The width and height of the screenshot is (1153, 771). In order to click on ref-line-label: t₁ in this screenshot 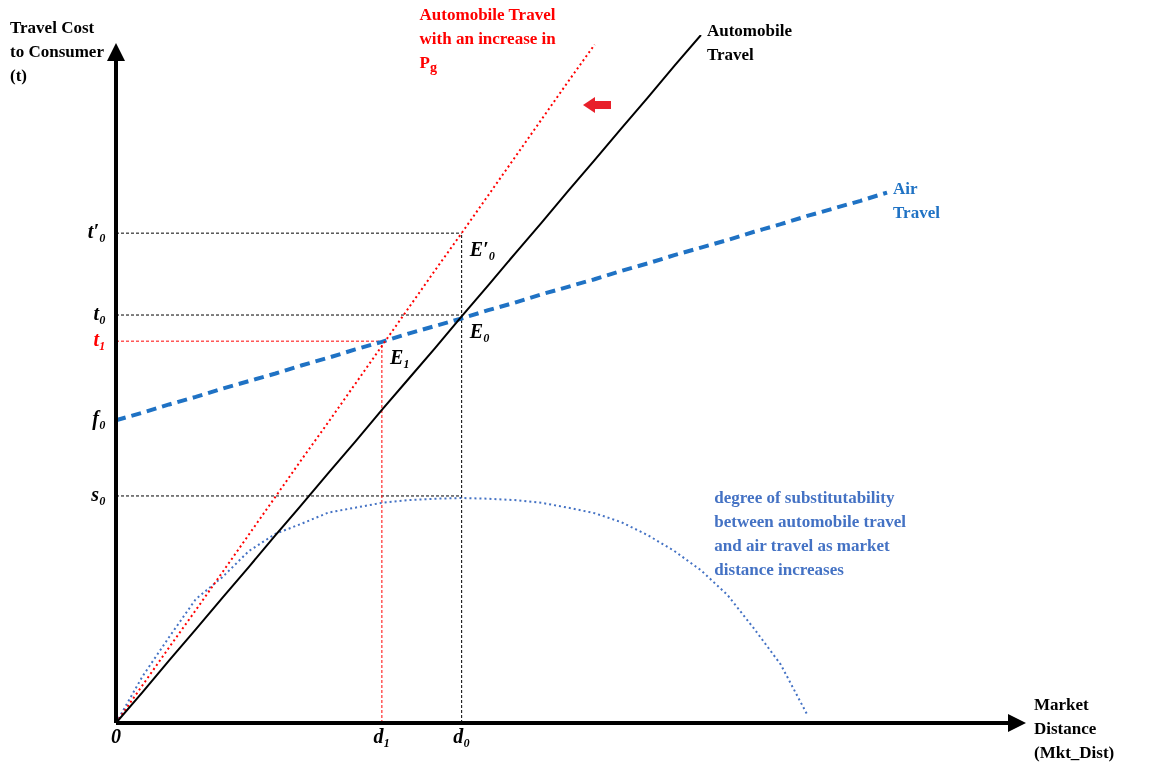, I will do `click(99, 339)`.